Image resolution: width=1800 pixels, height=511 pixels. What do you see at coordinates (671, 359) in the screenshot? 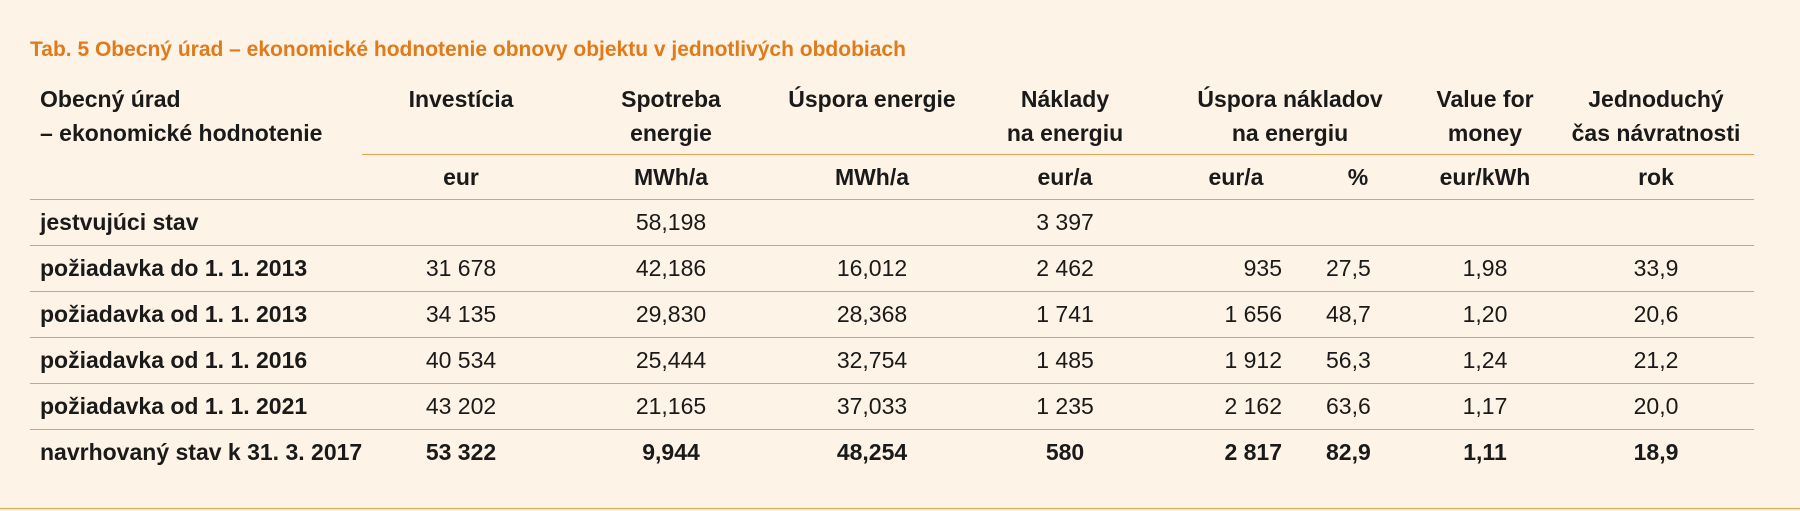
I see `table-cell: 25,444` at bounding box center [671, 359].